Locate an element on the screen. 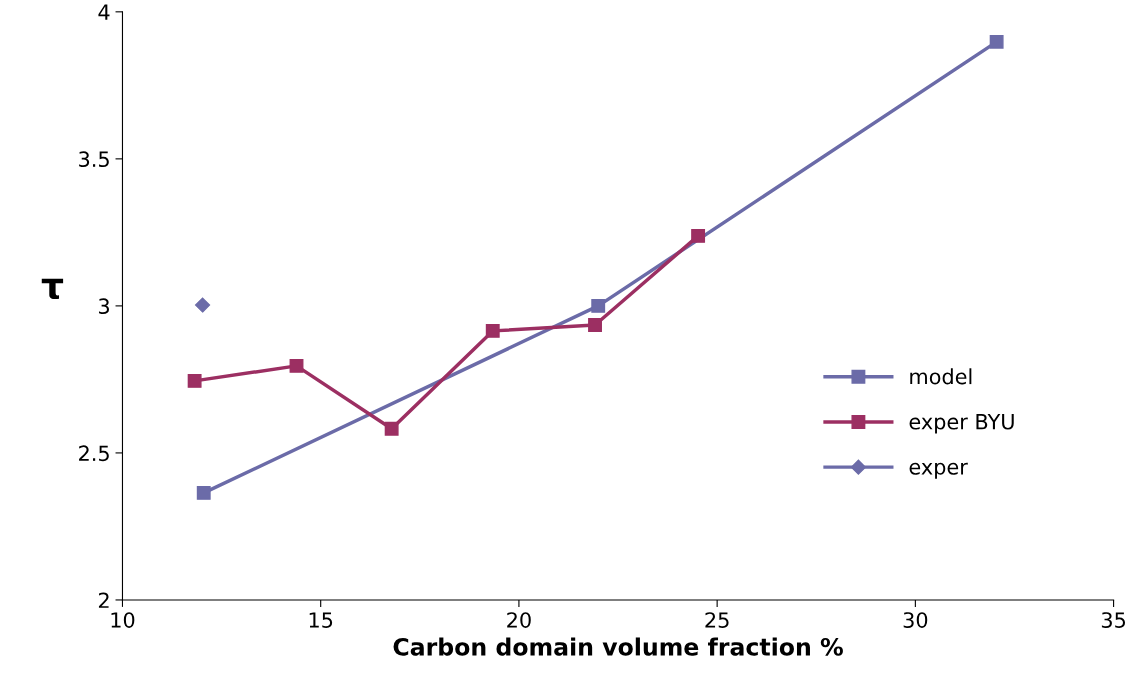 The width and height of the screenshot is (1134, 696). legend-label: exper BYU is located at coordinates (961, 424).